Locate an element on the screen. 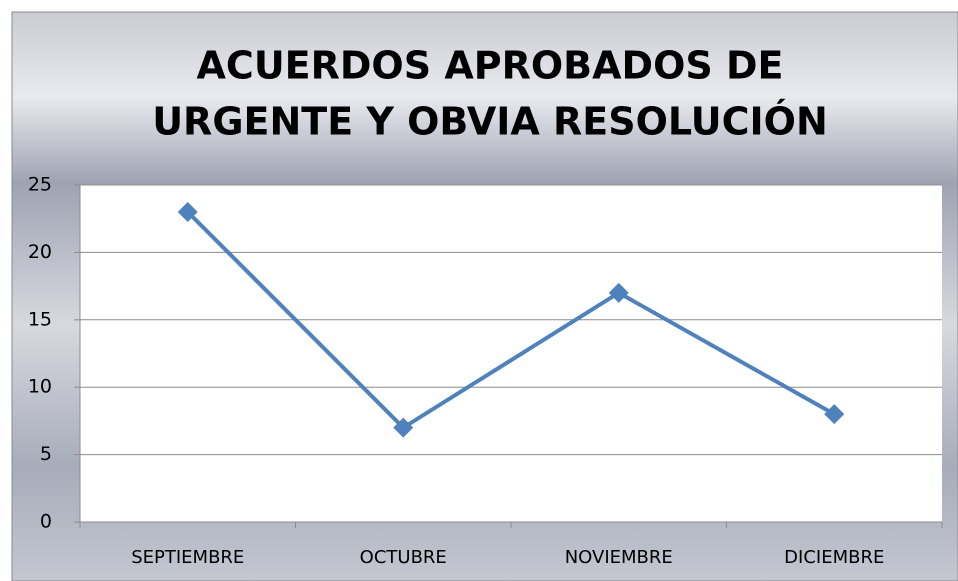 The height and width of the screenshot is (581, 958). x-tick-label: OCTUBRE is located at coordinates (403, 557).